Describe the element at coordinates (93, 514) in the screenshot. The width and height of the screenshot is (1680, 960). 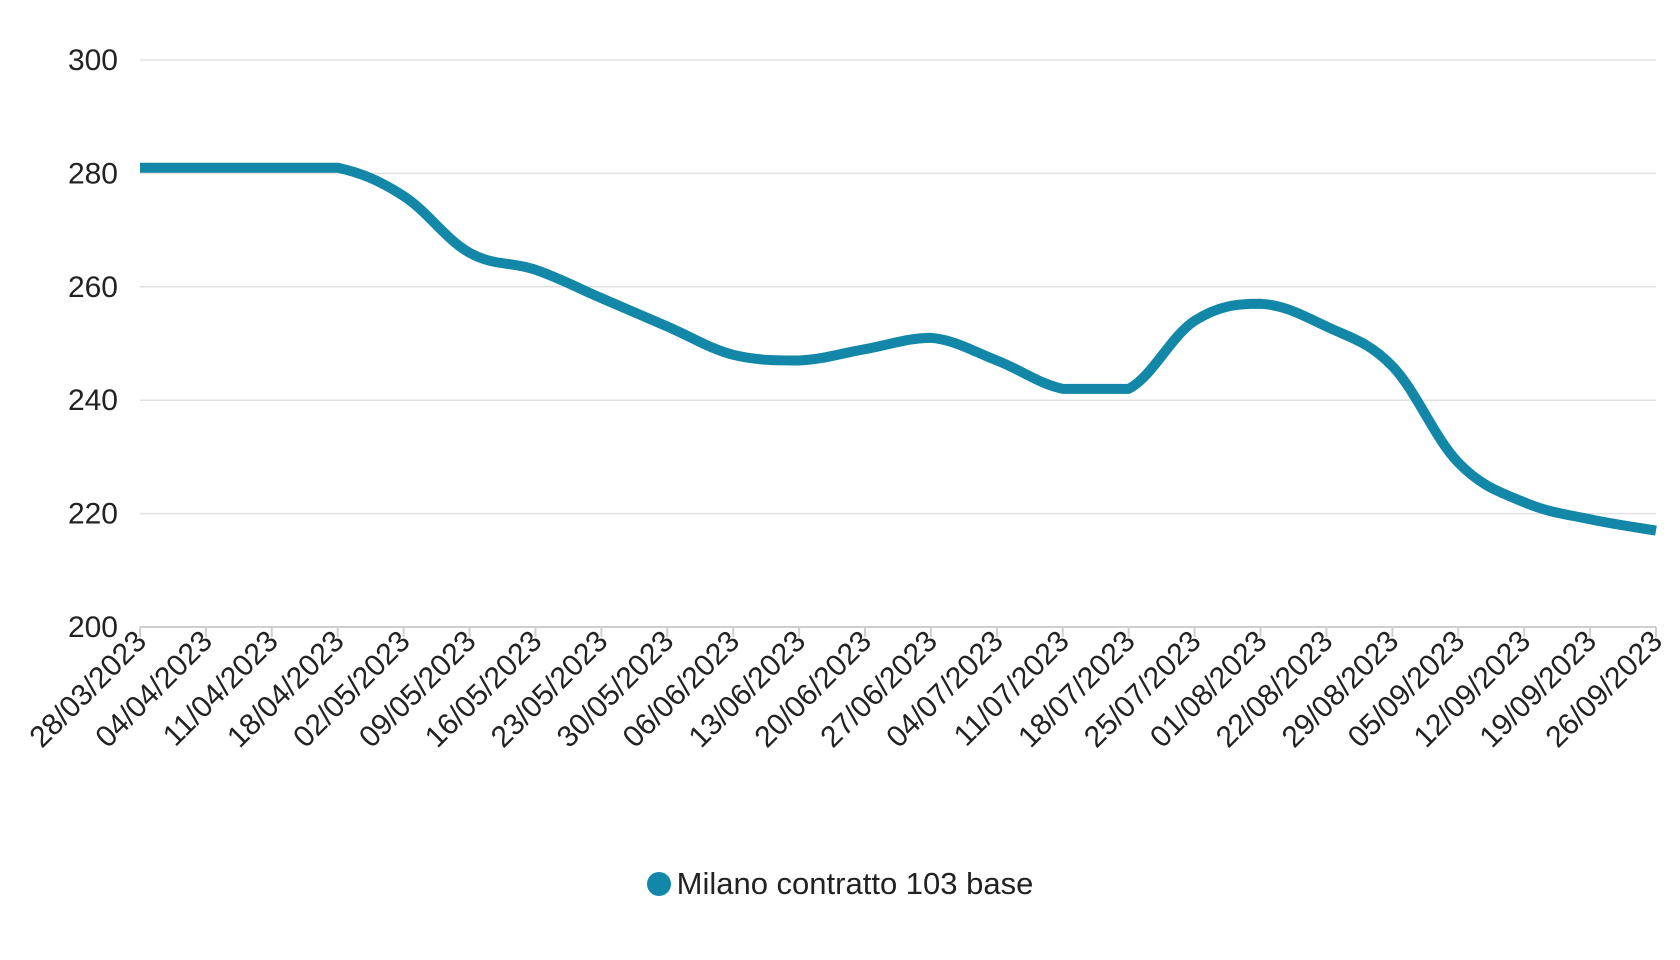
I see `y-tick-label: 220` at that location.